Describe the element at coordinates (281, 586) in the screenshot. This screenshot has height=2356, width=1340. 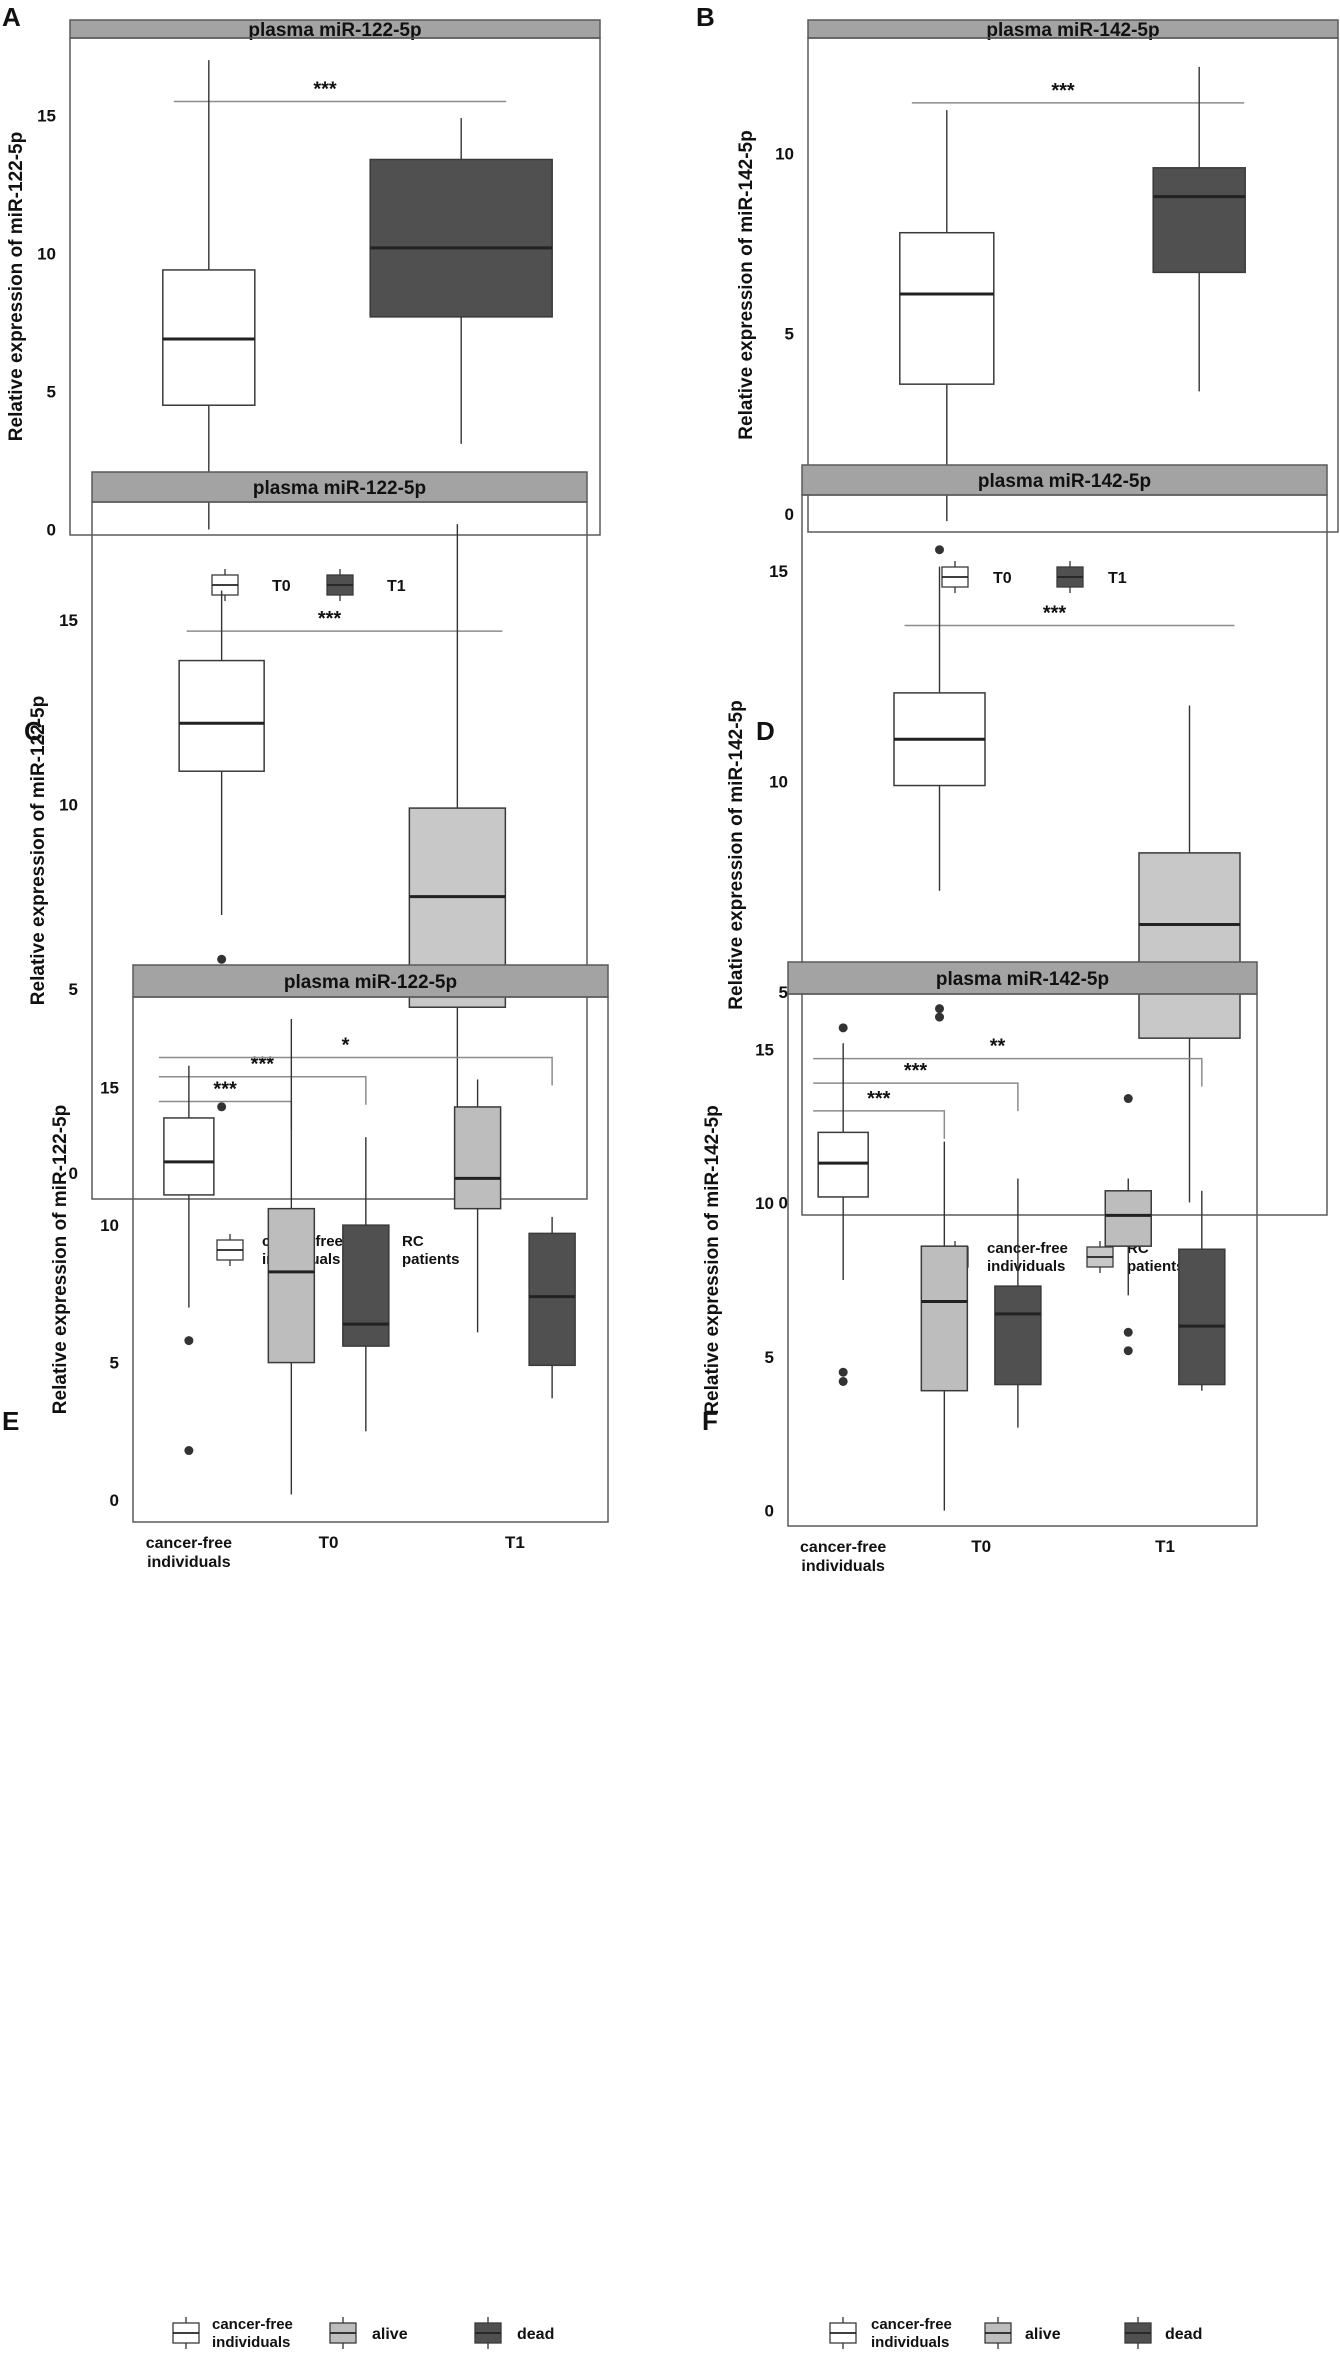
I see `legend-label: T0` at that location.